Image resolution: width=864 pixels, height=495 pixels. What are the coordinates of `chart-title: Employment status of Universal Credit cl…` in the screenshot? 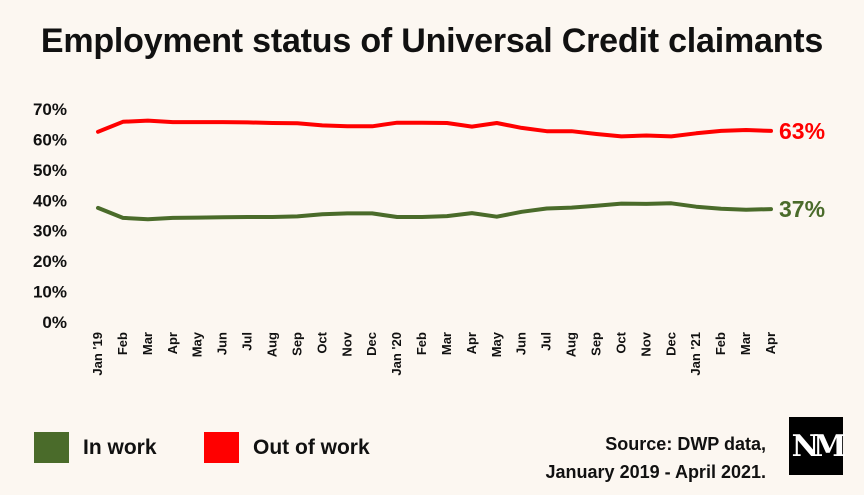 It's located at (432, 41).